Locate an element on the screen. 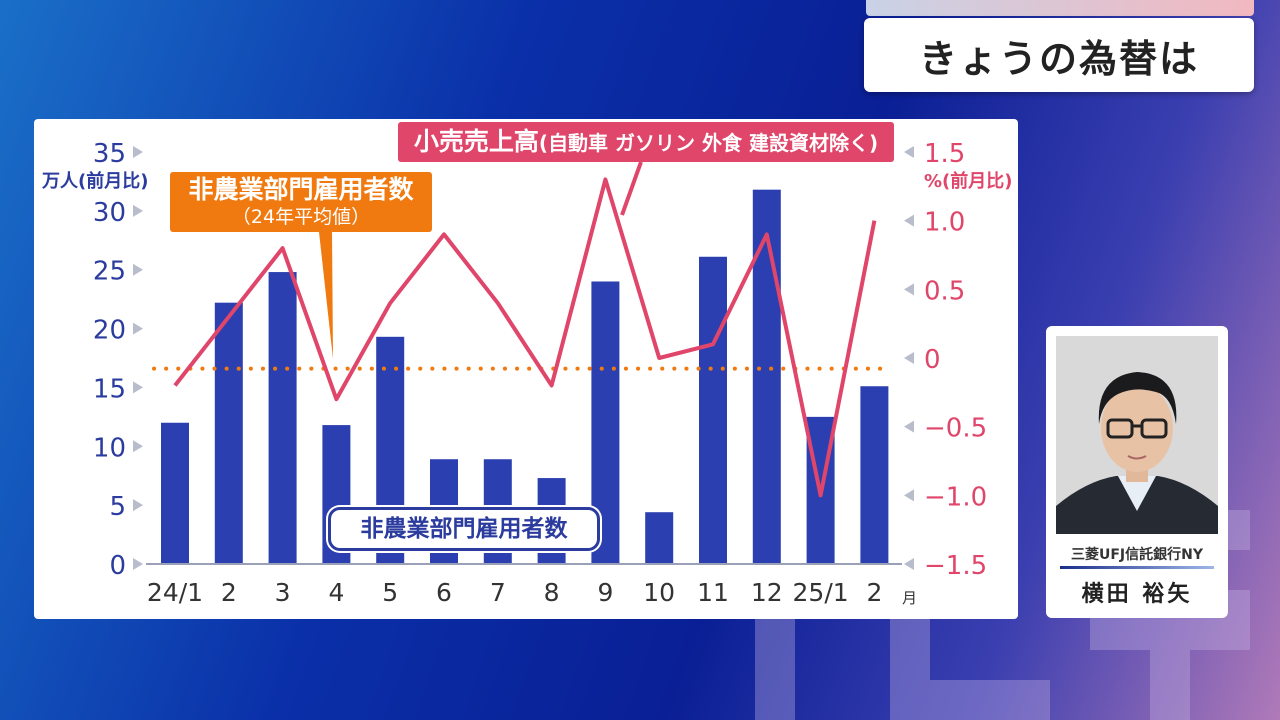 The image size is (1280, 720). right-tick-label: −0.5 is located at coordinates (955, 429).